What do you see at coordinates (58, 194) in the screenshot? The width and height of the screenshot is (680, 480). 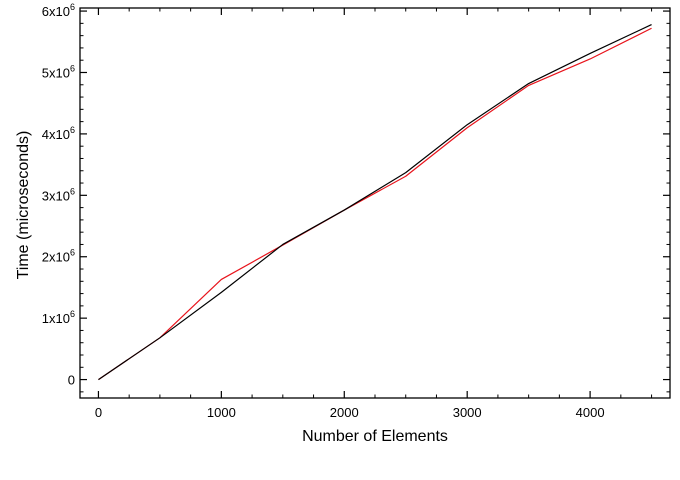 I see `y-tick-label: 3x10⁶` at bounding box center [58, 194].